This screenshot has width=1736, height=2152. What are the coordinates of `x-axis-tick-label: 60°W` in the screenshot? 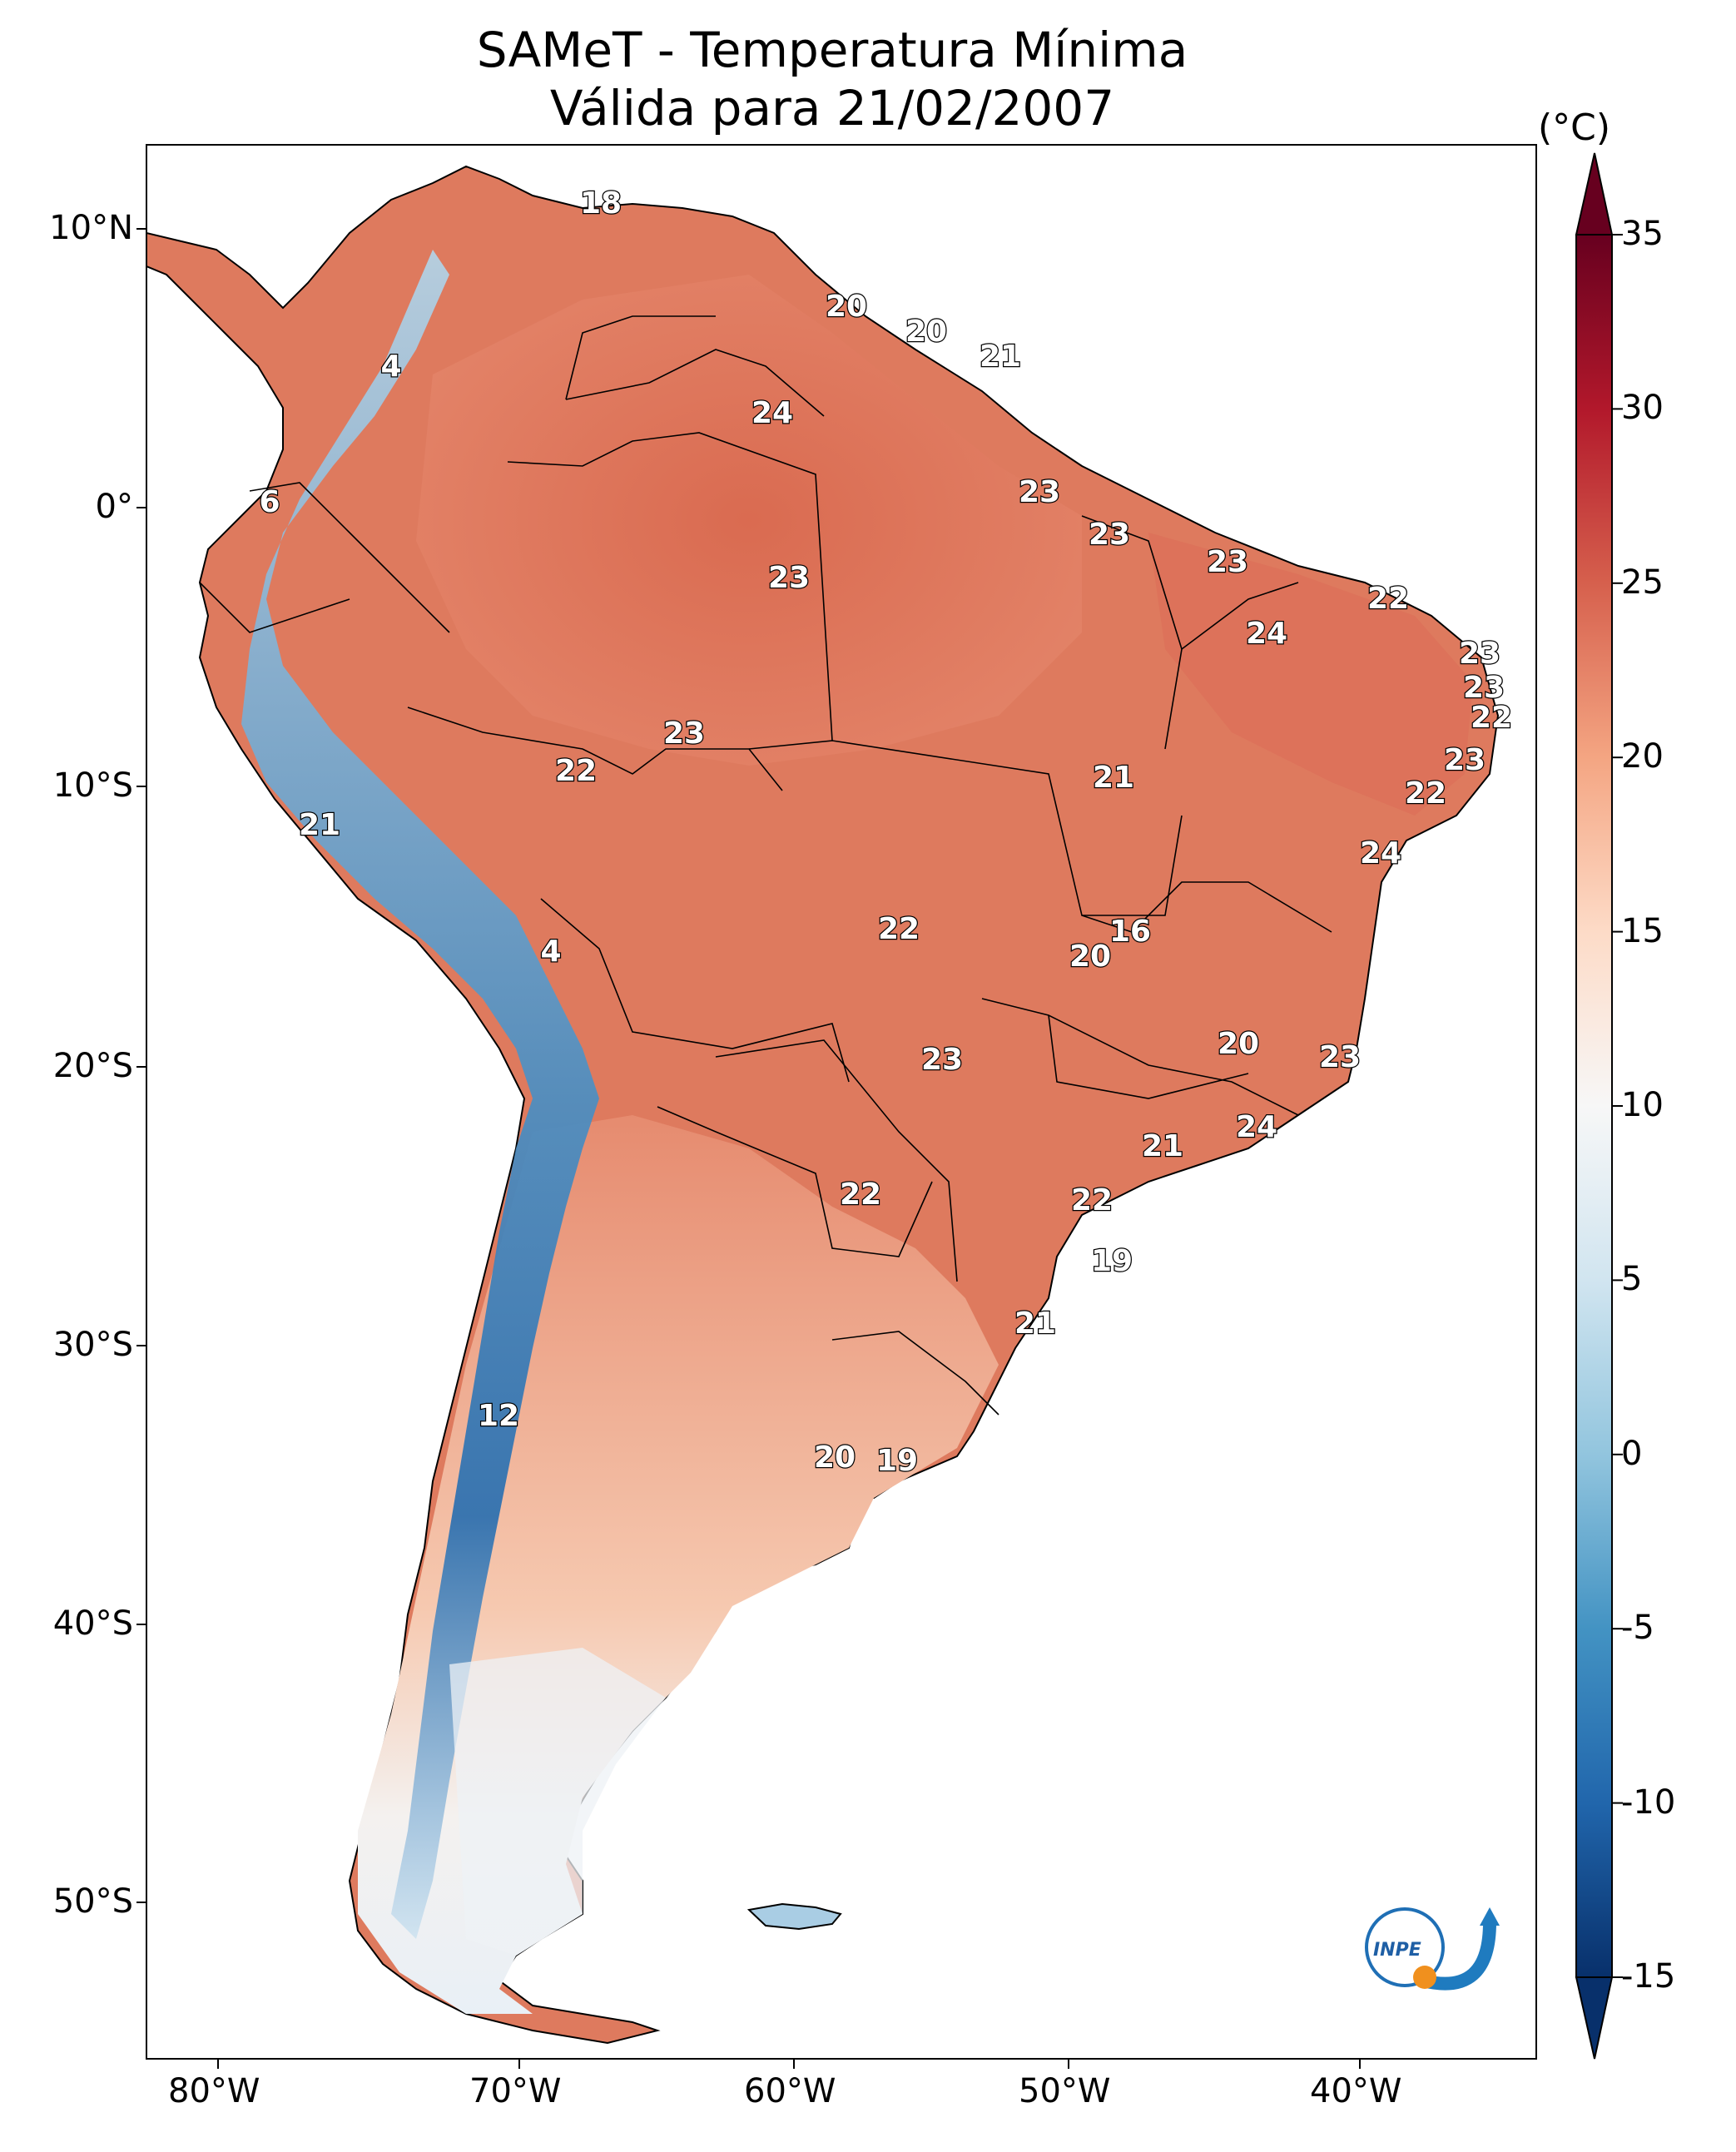 It's located at (790, 2091).